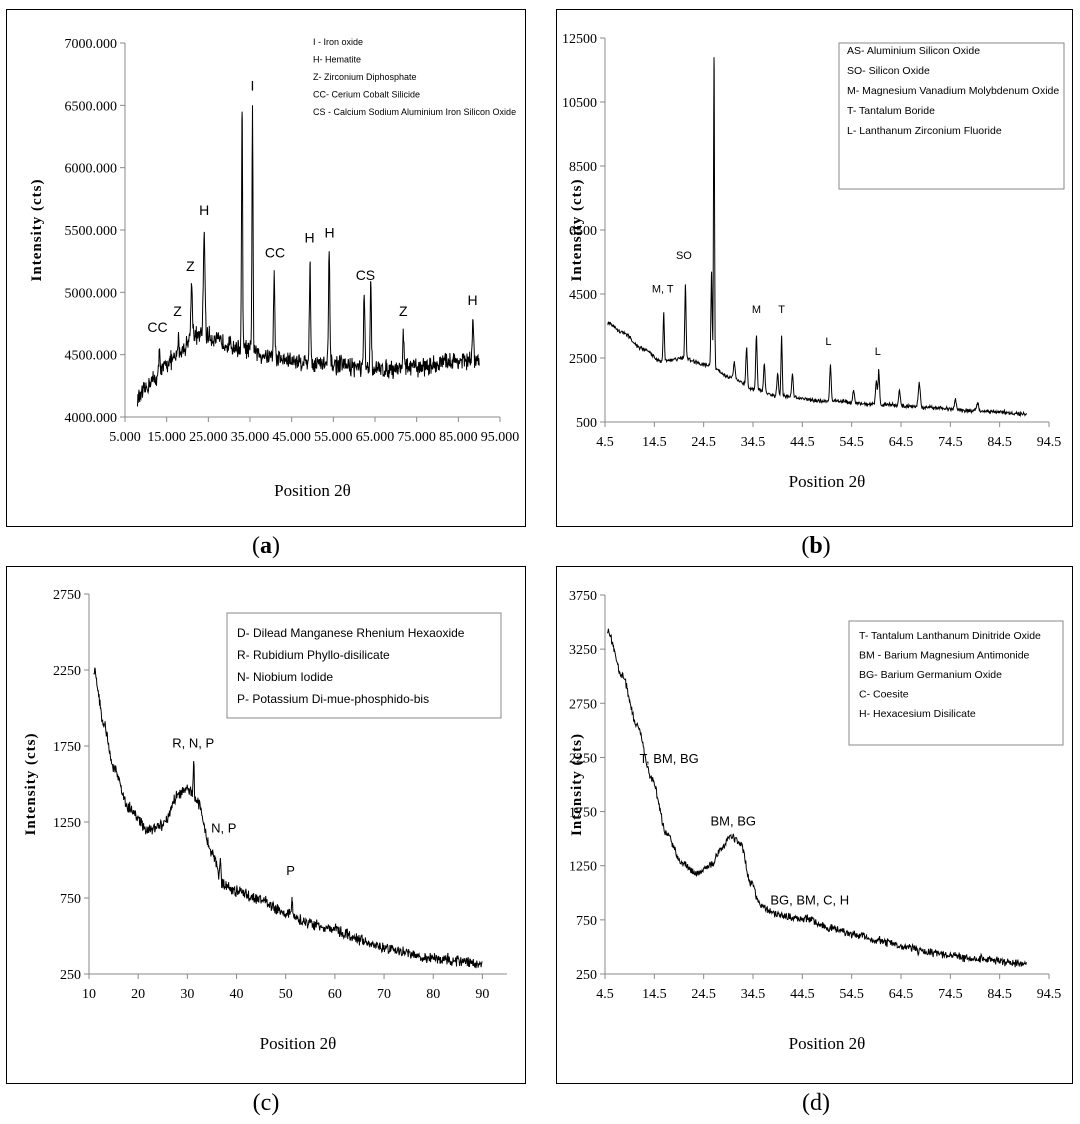  Describe the element at coordinates (809, 900) in the screenshot. I see `peak-label: BG, BM, C, H` at that location.